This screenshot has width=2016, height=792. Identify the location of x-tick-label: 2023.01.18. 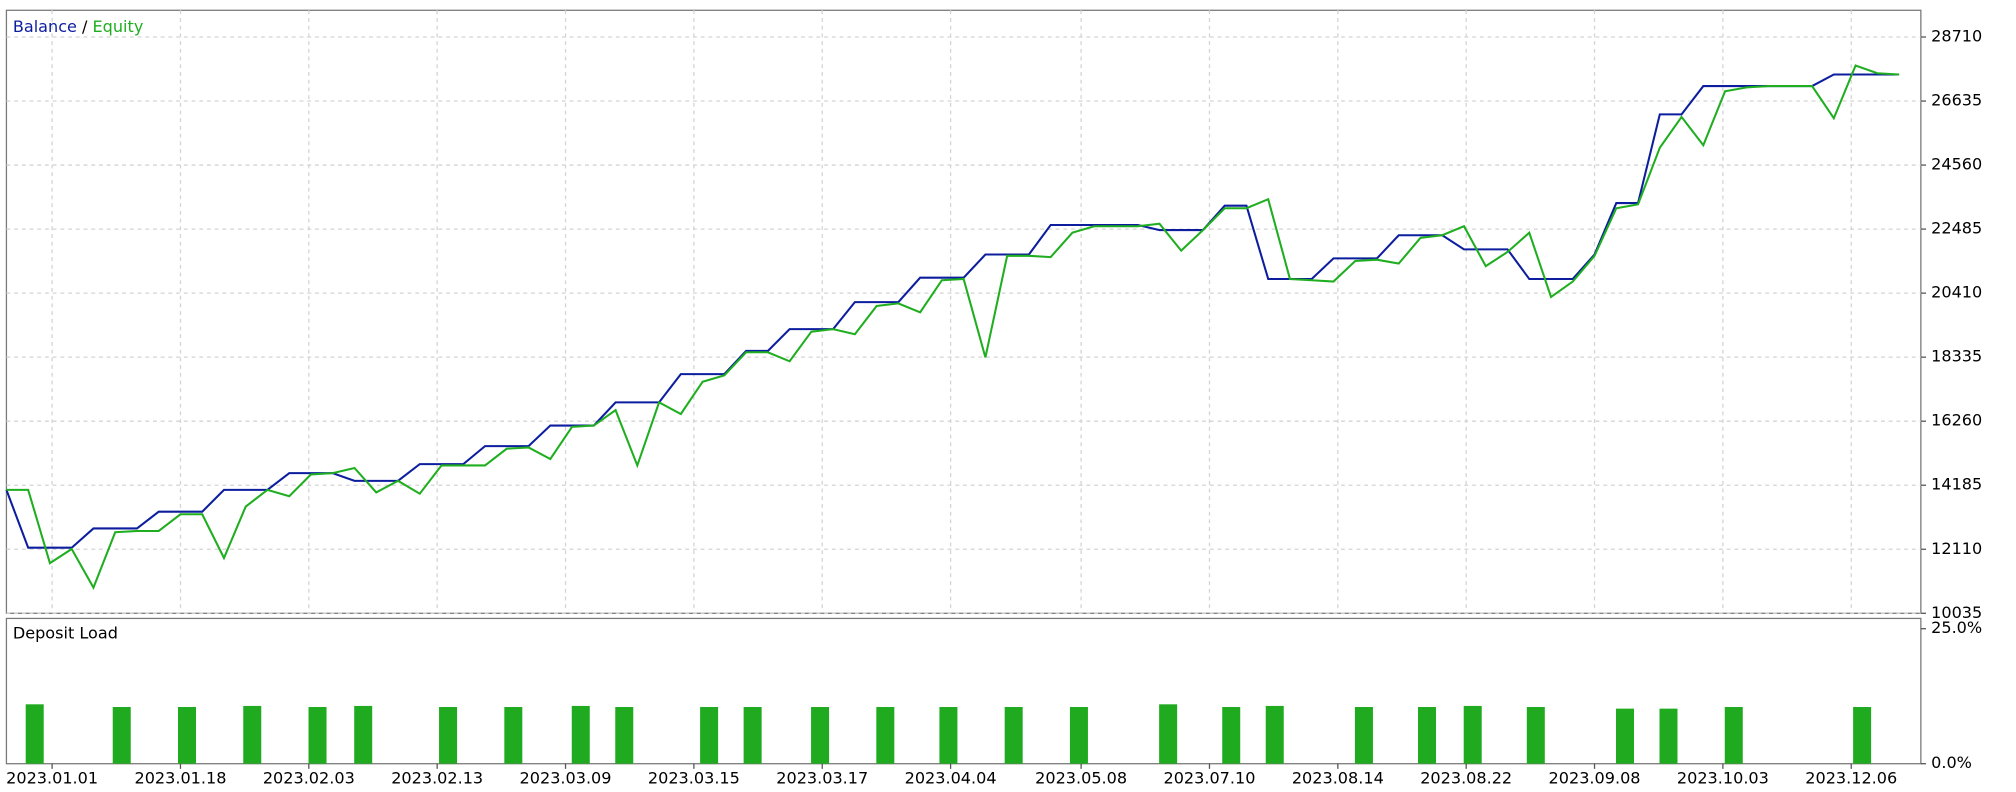
(180, 778).